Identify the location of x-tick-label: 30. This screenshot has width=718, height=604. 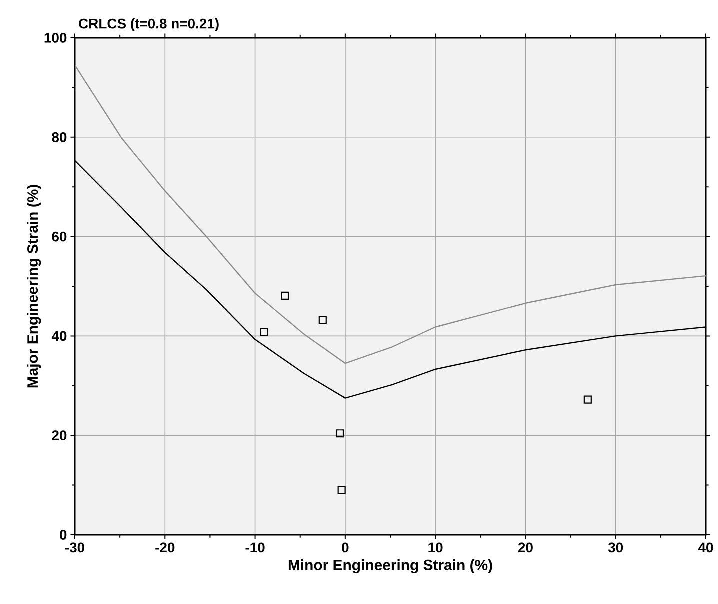
(616, 547).